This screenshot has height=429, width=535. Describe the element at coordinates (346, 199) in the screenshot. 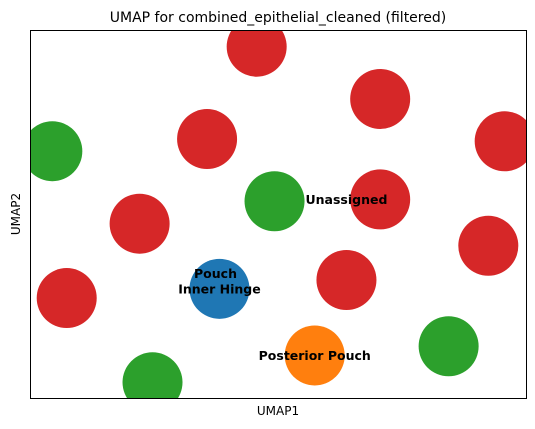

I see `cluster-label: Unassigned` at that location.